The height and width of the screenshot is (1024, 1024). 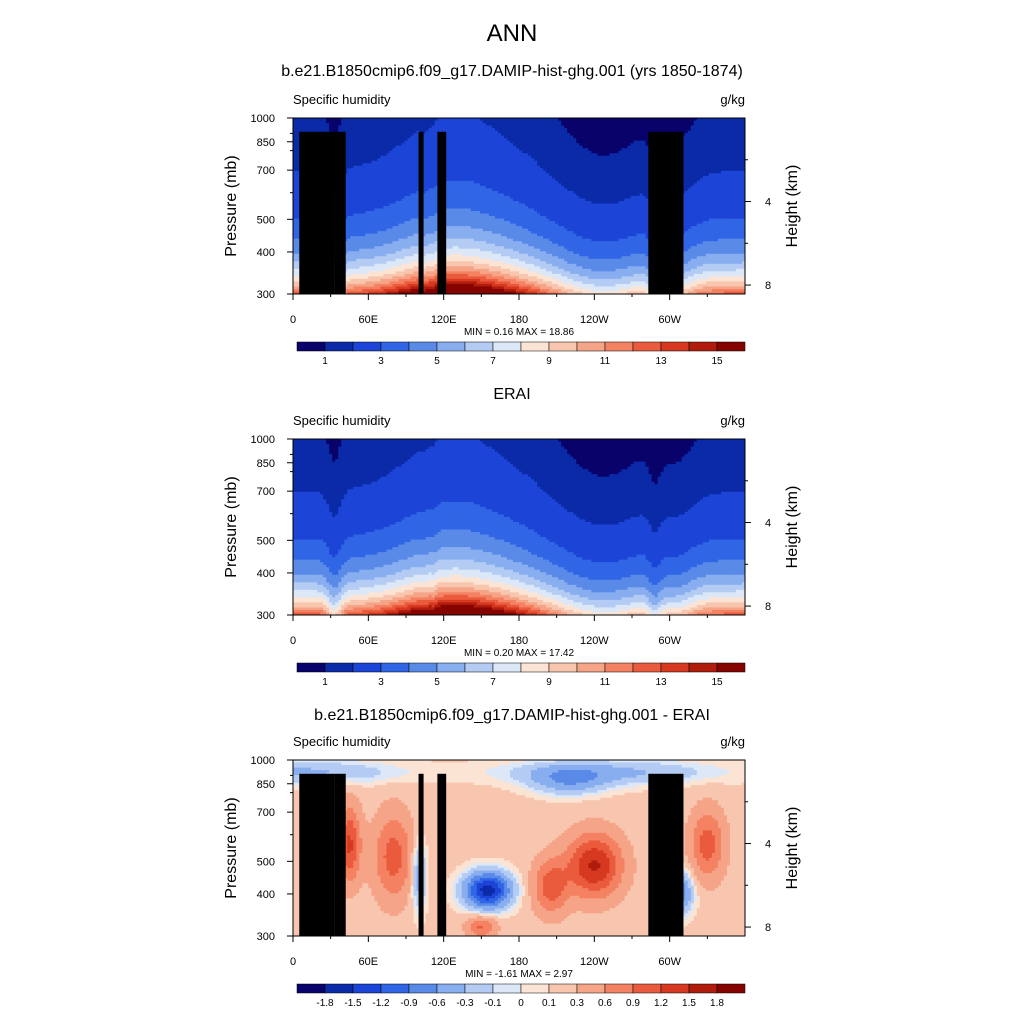 What do you see at coordinates (465, 1003) in the screenshot?
I see `colorbar-label: -0.3` at bounding box center [465, 1003].